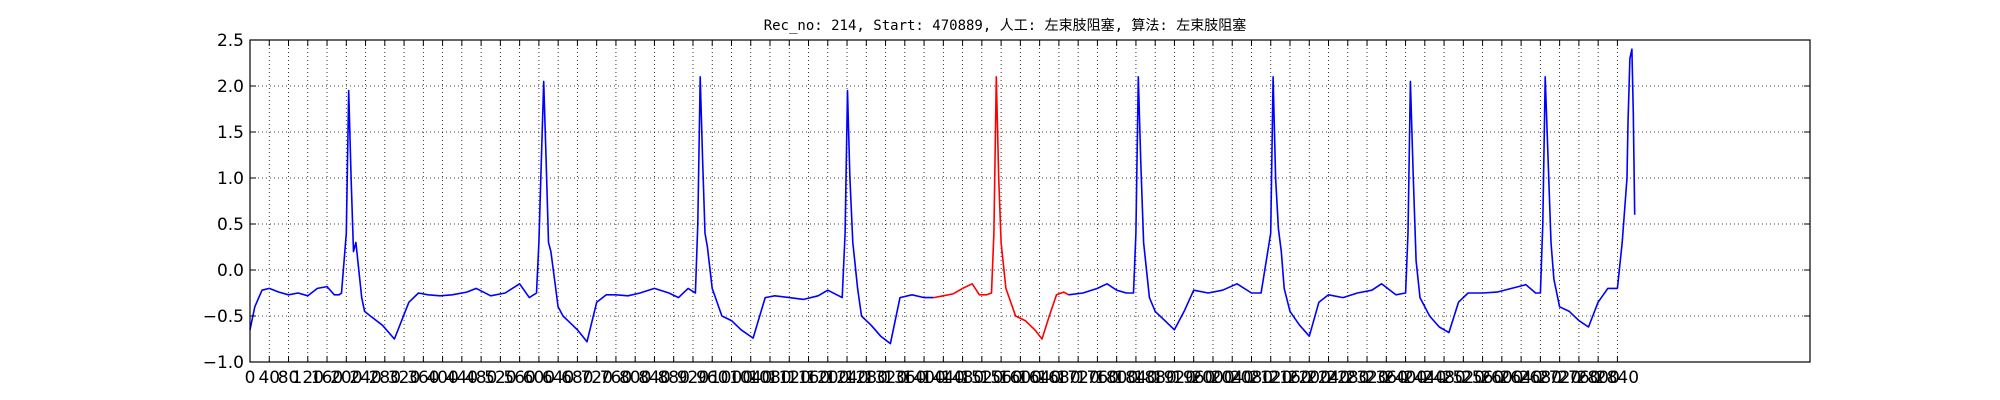 The height and width of the screenshot is (400, 2000). Describe the element at coordinates (1617, 378) in the screenshot. I see `x-tick-label: 2840` at that location.